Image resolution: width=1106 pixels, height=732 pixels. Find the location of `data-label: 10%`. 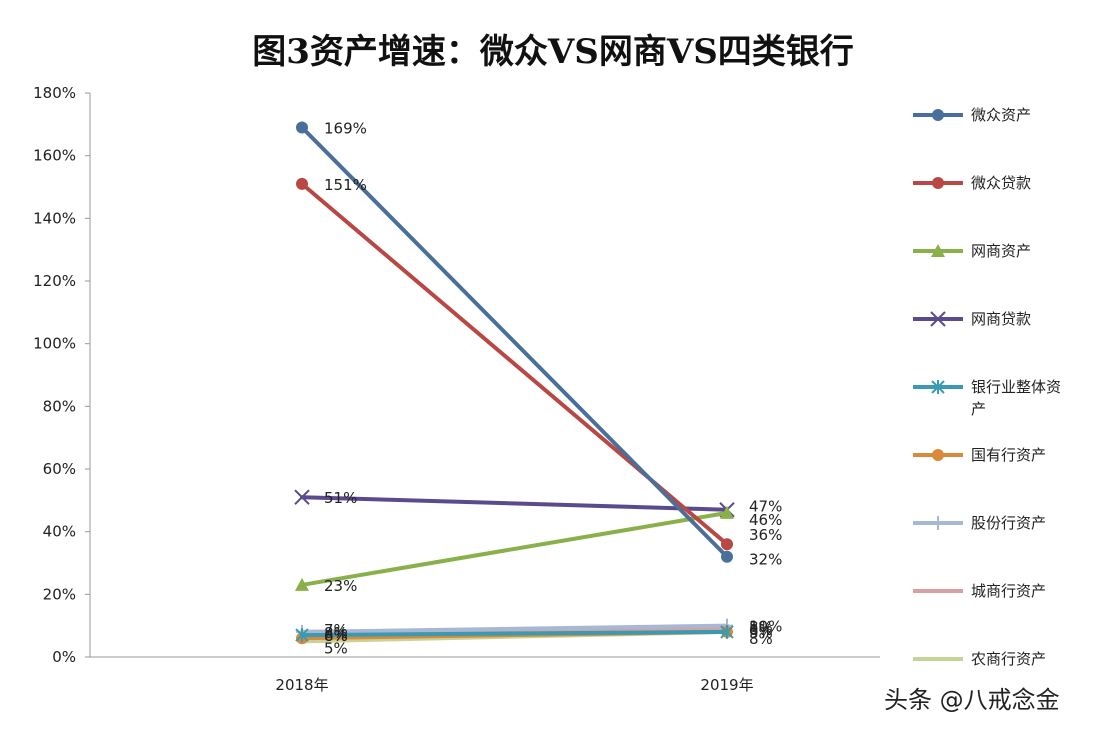

data-label: 10% is located at coordinates (765, 627).